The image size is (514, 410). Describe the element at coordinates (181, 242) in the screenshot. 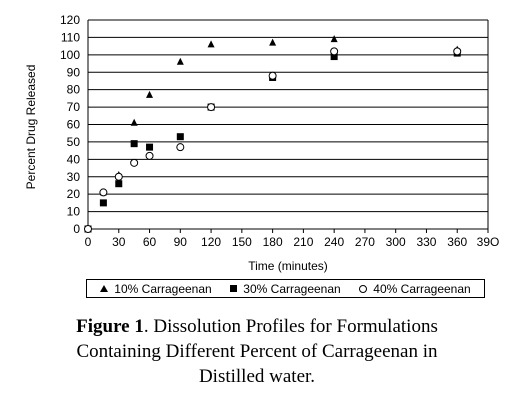

I see `x-tick-label: 90` at that location.